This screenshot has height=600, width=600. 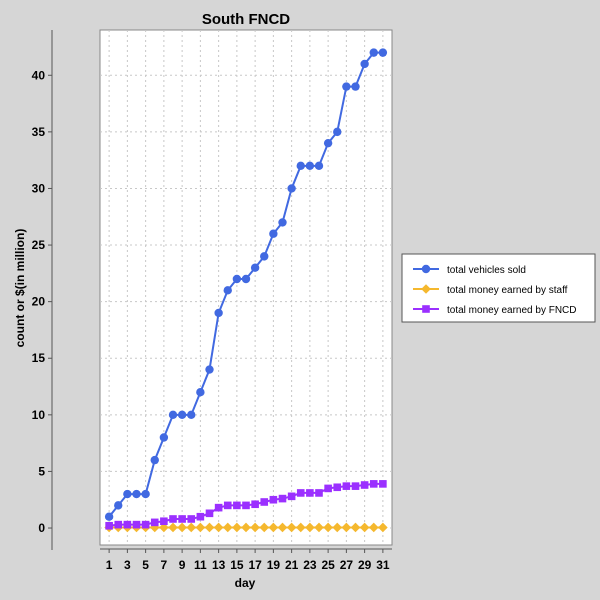 I want to click on x-tick-label: 17, so click(x=255, y=565).